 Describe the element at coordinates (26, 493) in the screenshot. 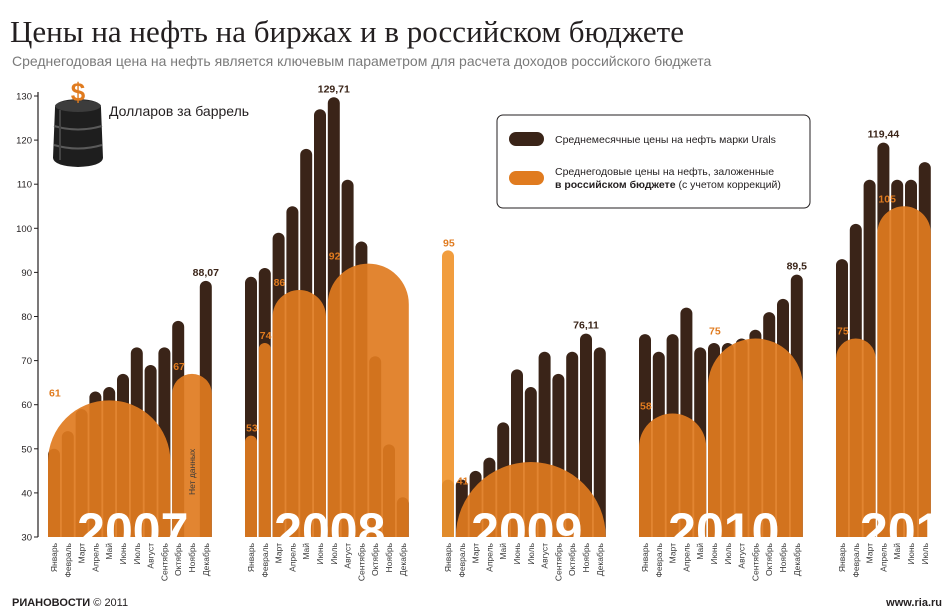

I see `y-tick-label: 40` at that location.